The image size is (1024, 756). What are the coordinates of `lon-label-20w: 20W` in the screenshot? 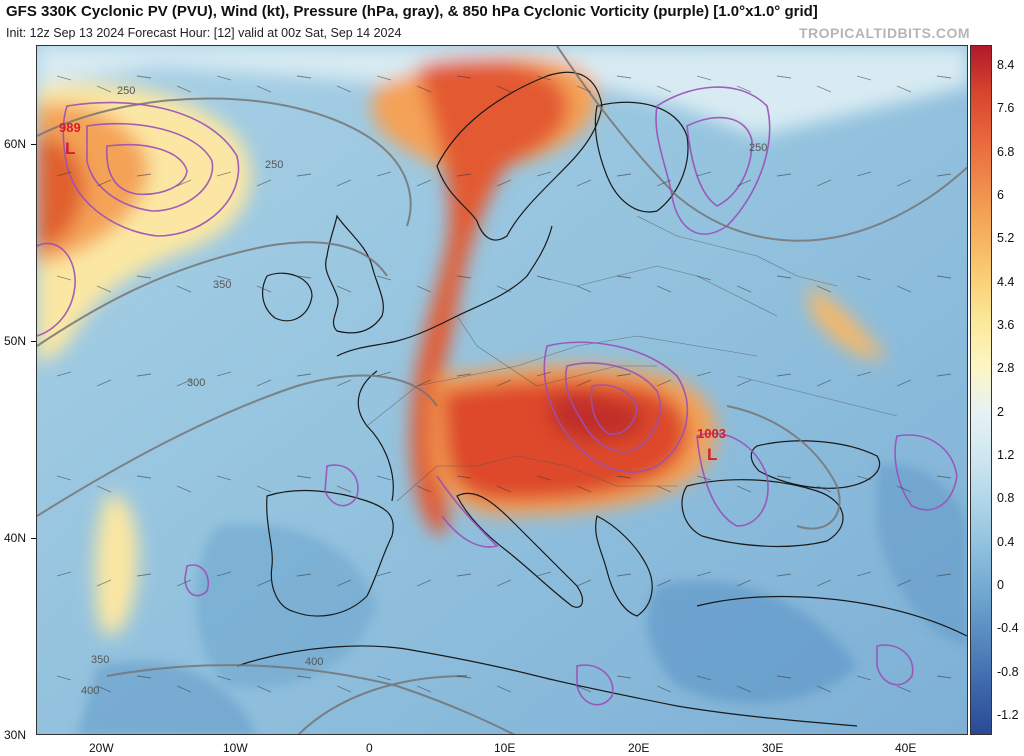 It's located at (101, 748).